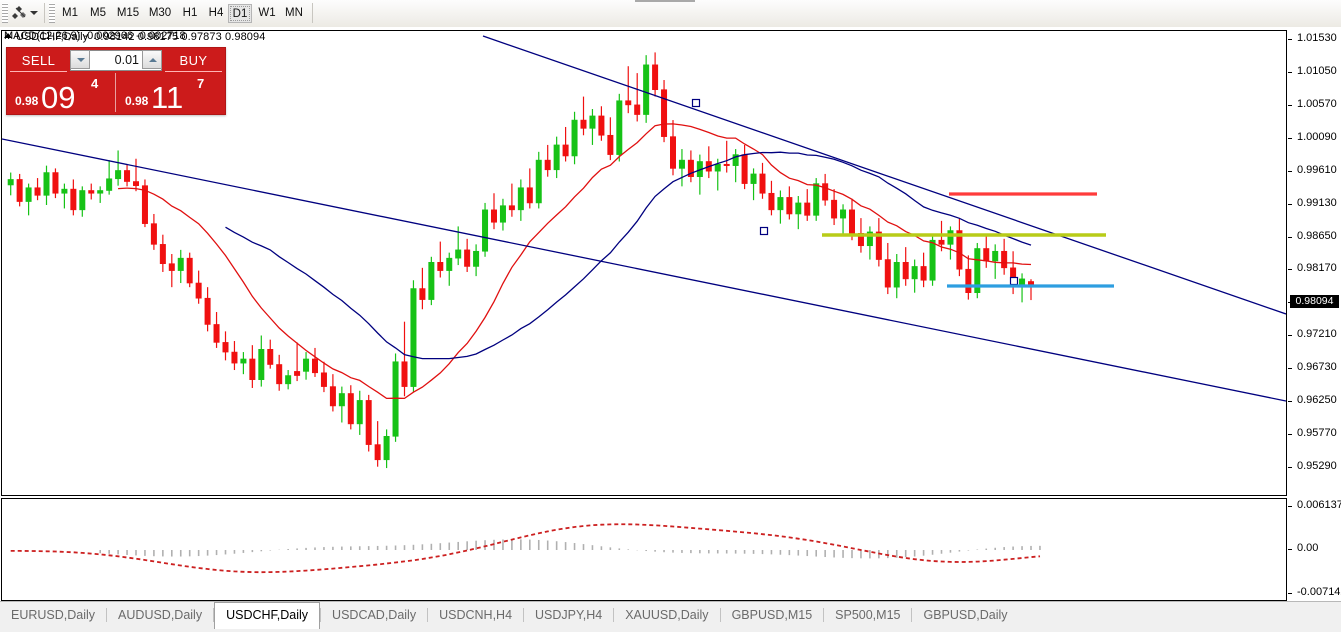 This screenshot has height=632, width=1341. What do you see at coordinates (1317, 136) in the screenshot?
I see `price-label: 1.00090` at bounding box center [1317, 136].